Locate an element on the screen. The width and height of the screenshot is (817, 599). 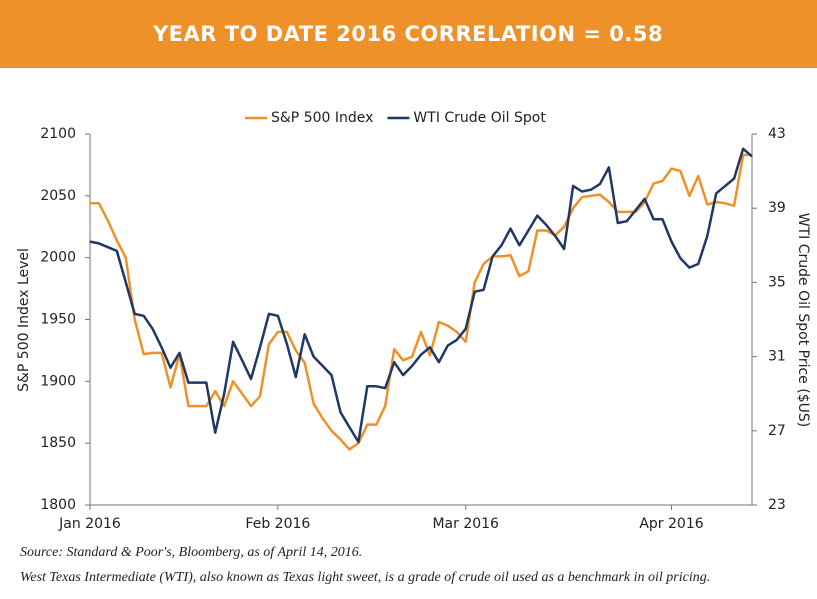
x-tick-label: Mar 2016 is located at coordinates (465, 524).